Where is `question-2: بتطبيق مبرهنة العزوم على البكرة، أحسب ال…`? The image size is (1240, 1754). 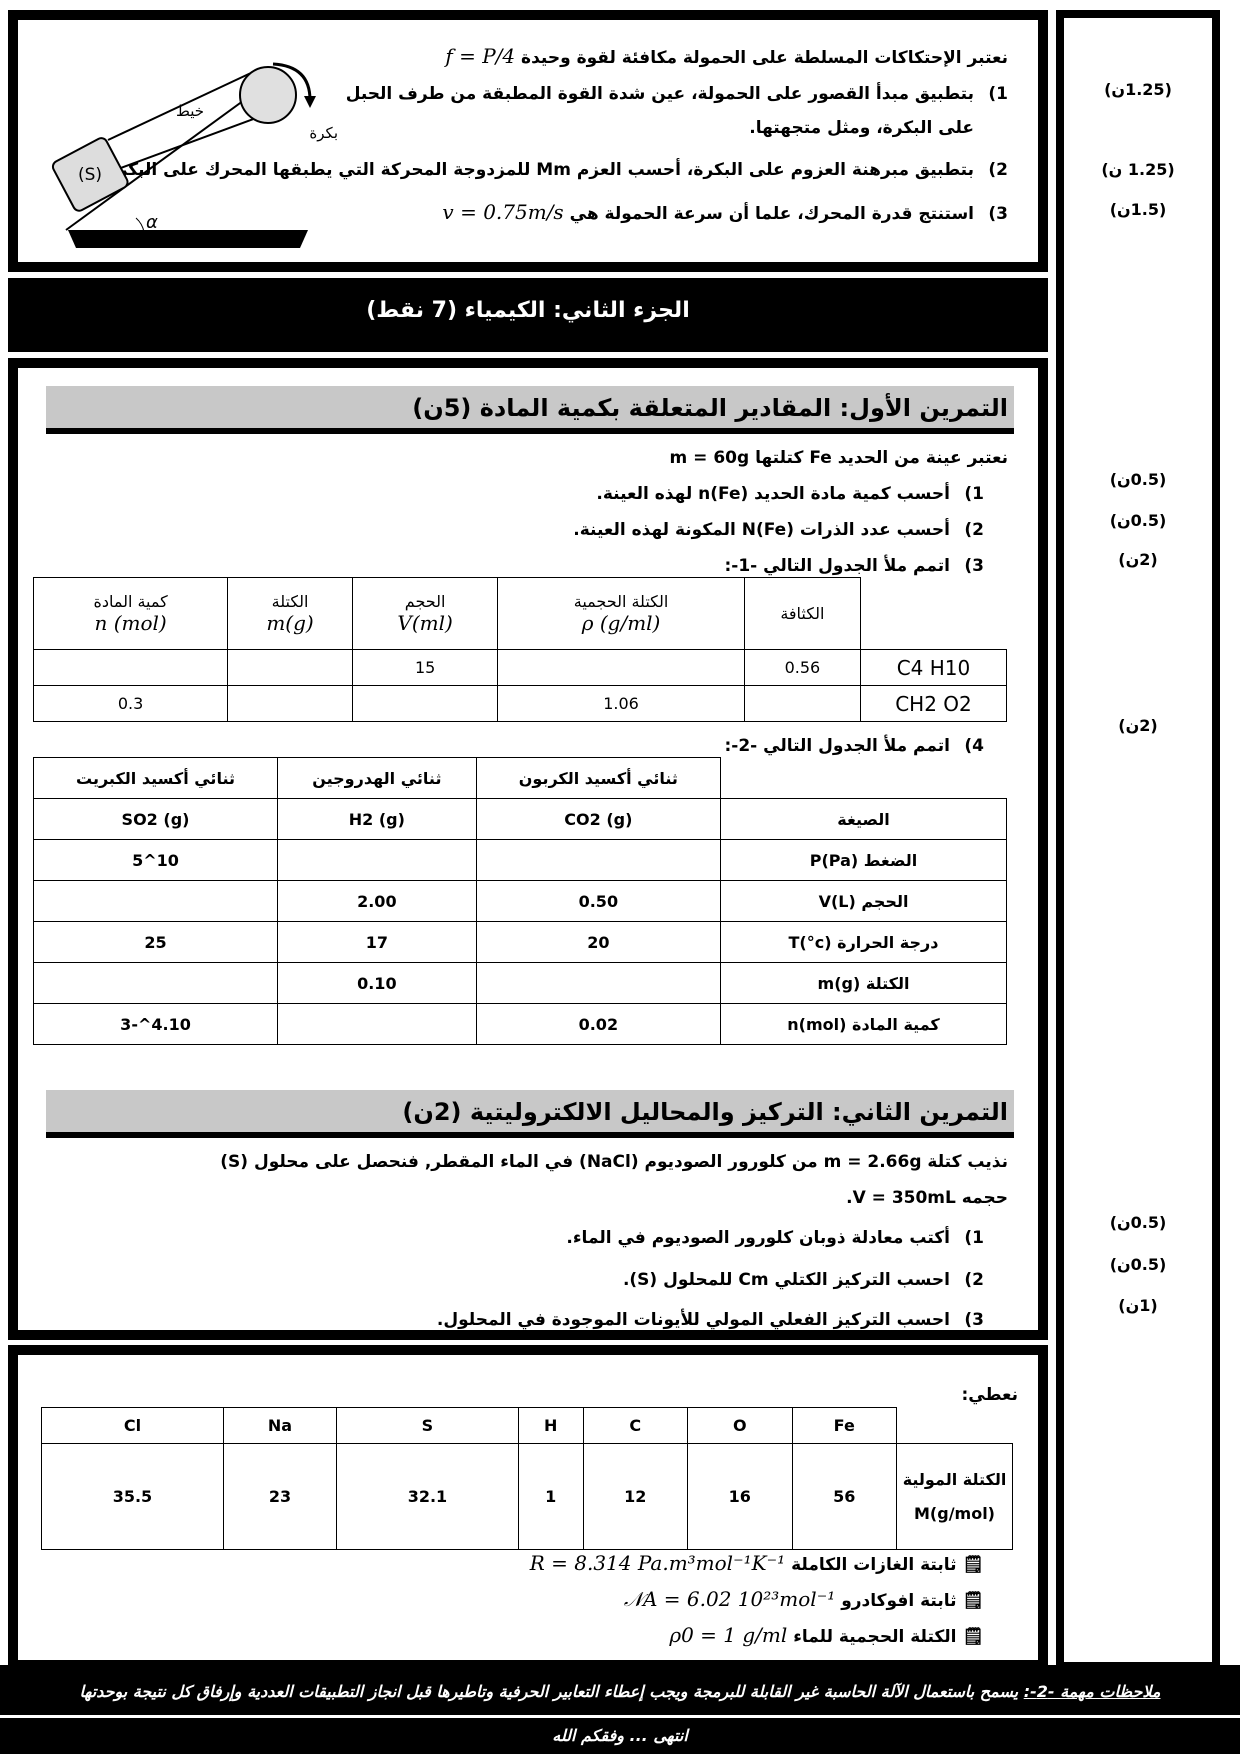 question-2: بتطبيق مبرهنة العزوم على البكرة، أحسب ال… is located at coordinates (537, 170).